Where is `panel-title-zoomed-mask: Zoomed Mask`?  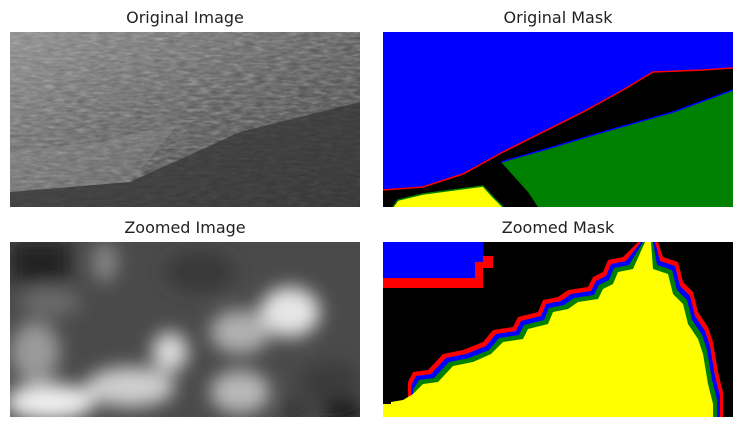
panel-title-zoomed-mask: Zoomed Mask is located at coordinates (558, 227).